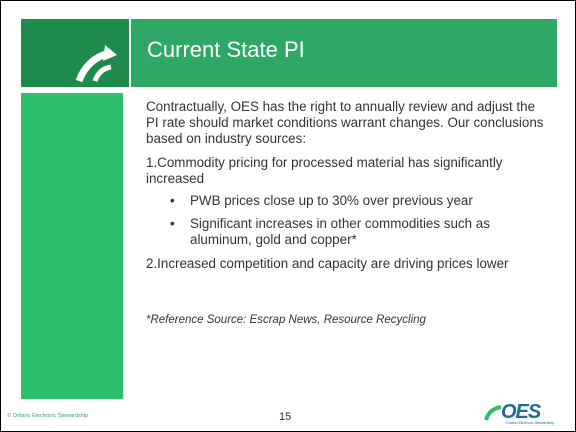  Describe the element at coordinates (48, 416) in the screenshot. I see `copyright: © Ontario Electronic Stewardship` at that location.